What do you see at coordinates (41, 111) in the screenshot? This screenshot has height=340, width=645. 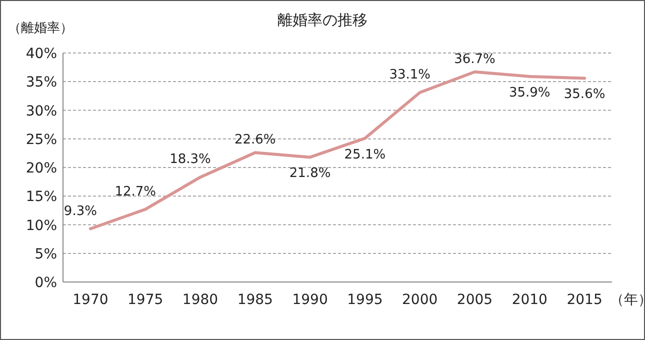 I see `y-tick-label: 30%` at bounding box center [41, 111].